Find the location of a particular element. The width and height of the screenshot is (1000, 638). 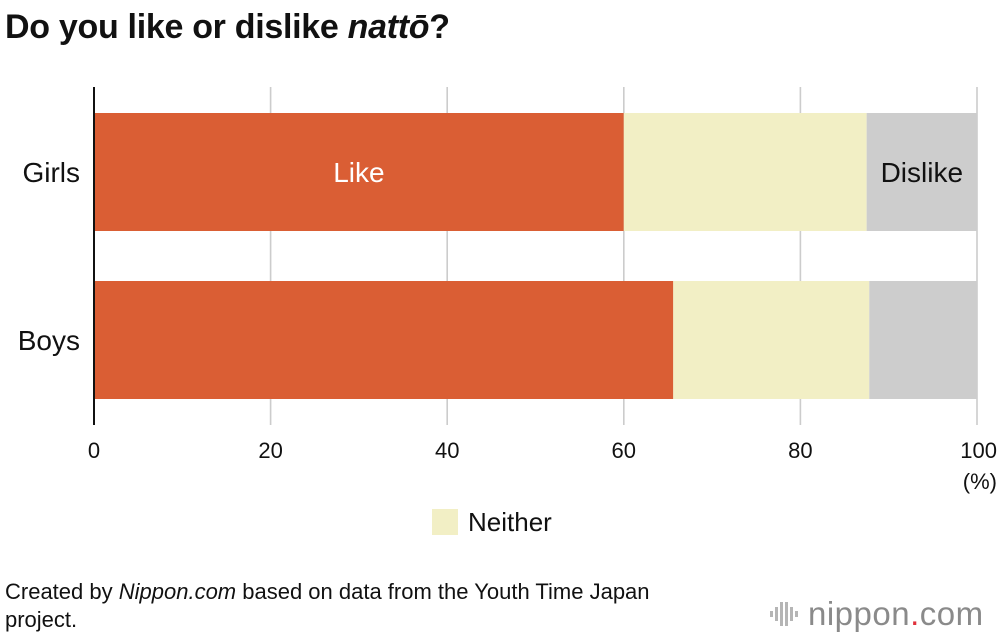

x-tick-label-100: 100 is located at coordinates (978, 450).